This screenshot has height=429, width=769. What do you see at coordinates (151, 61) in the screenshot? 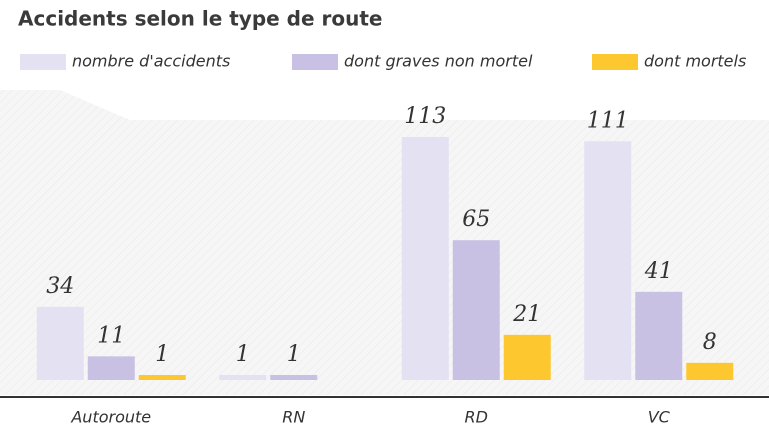
I see `legend-label: nombre d'accidents` at bounding box center [151, 61].